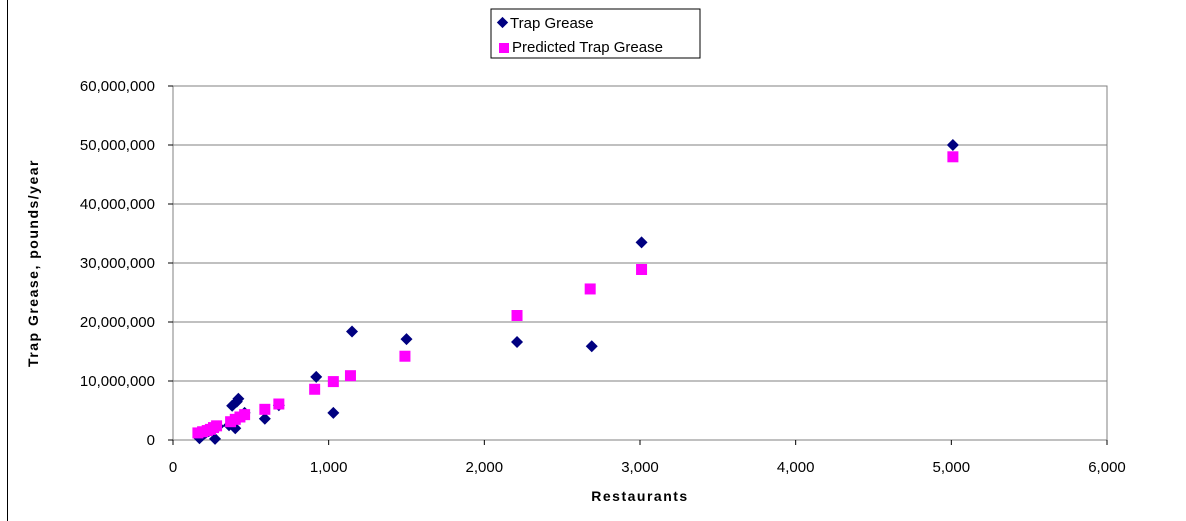  What do you see at coordinates (117, 381) in the screenshot?
I see `y-tick-label: 10,000,000` at bounding box center [117, 381].